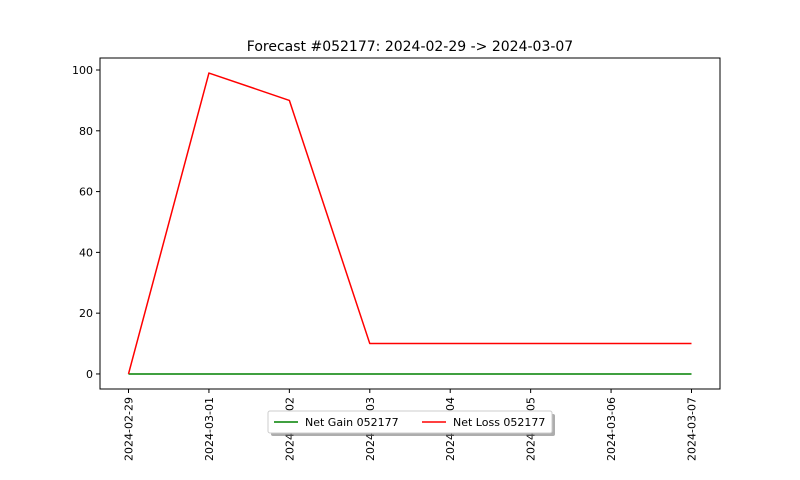 The image size is (800, 480). What do you see at coordinates (129, 429) in the screenshot?
I see `x-tick-label: 2024-02-29` at bounding box center [129, 429].